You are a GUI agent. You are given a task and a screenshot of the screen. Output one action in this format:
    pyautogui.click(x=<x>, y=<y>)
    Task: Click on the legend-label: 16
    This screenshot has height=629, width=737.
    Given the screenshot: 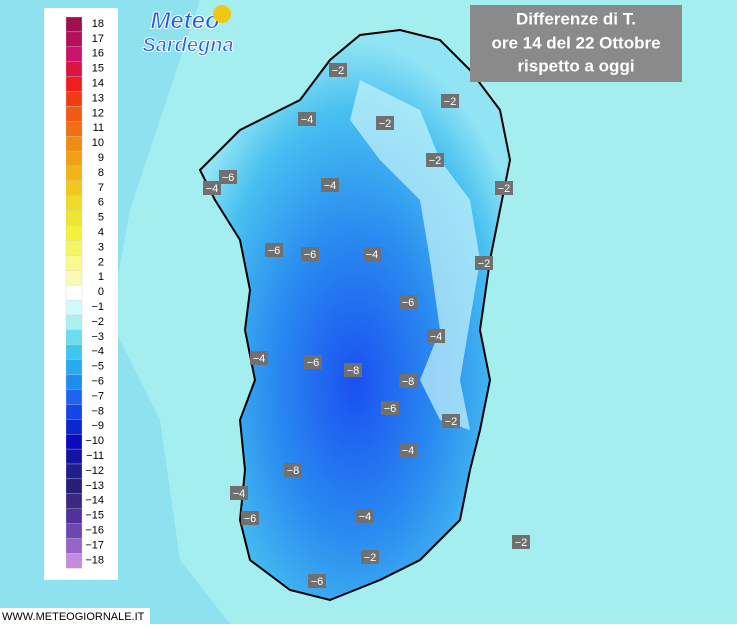 What is the action you would take?
    pyautogui.click(x=98, y=54)
    